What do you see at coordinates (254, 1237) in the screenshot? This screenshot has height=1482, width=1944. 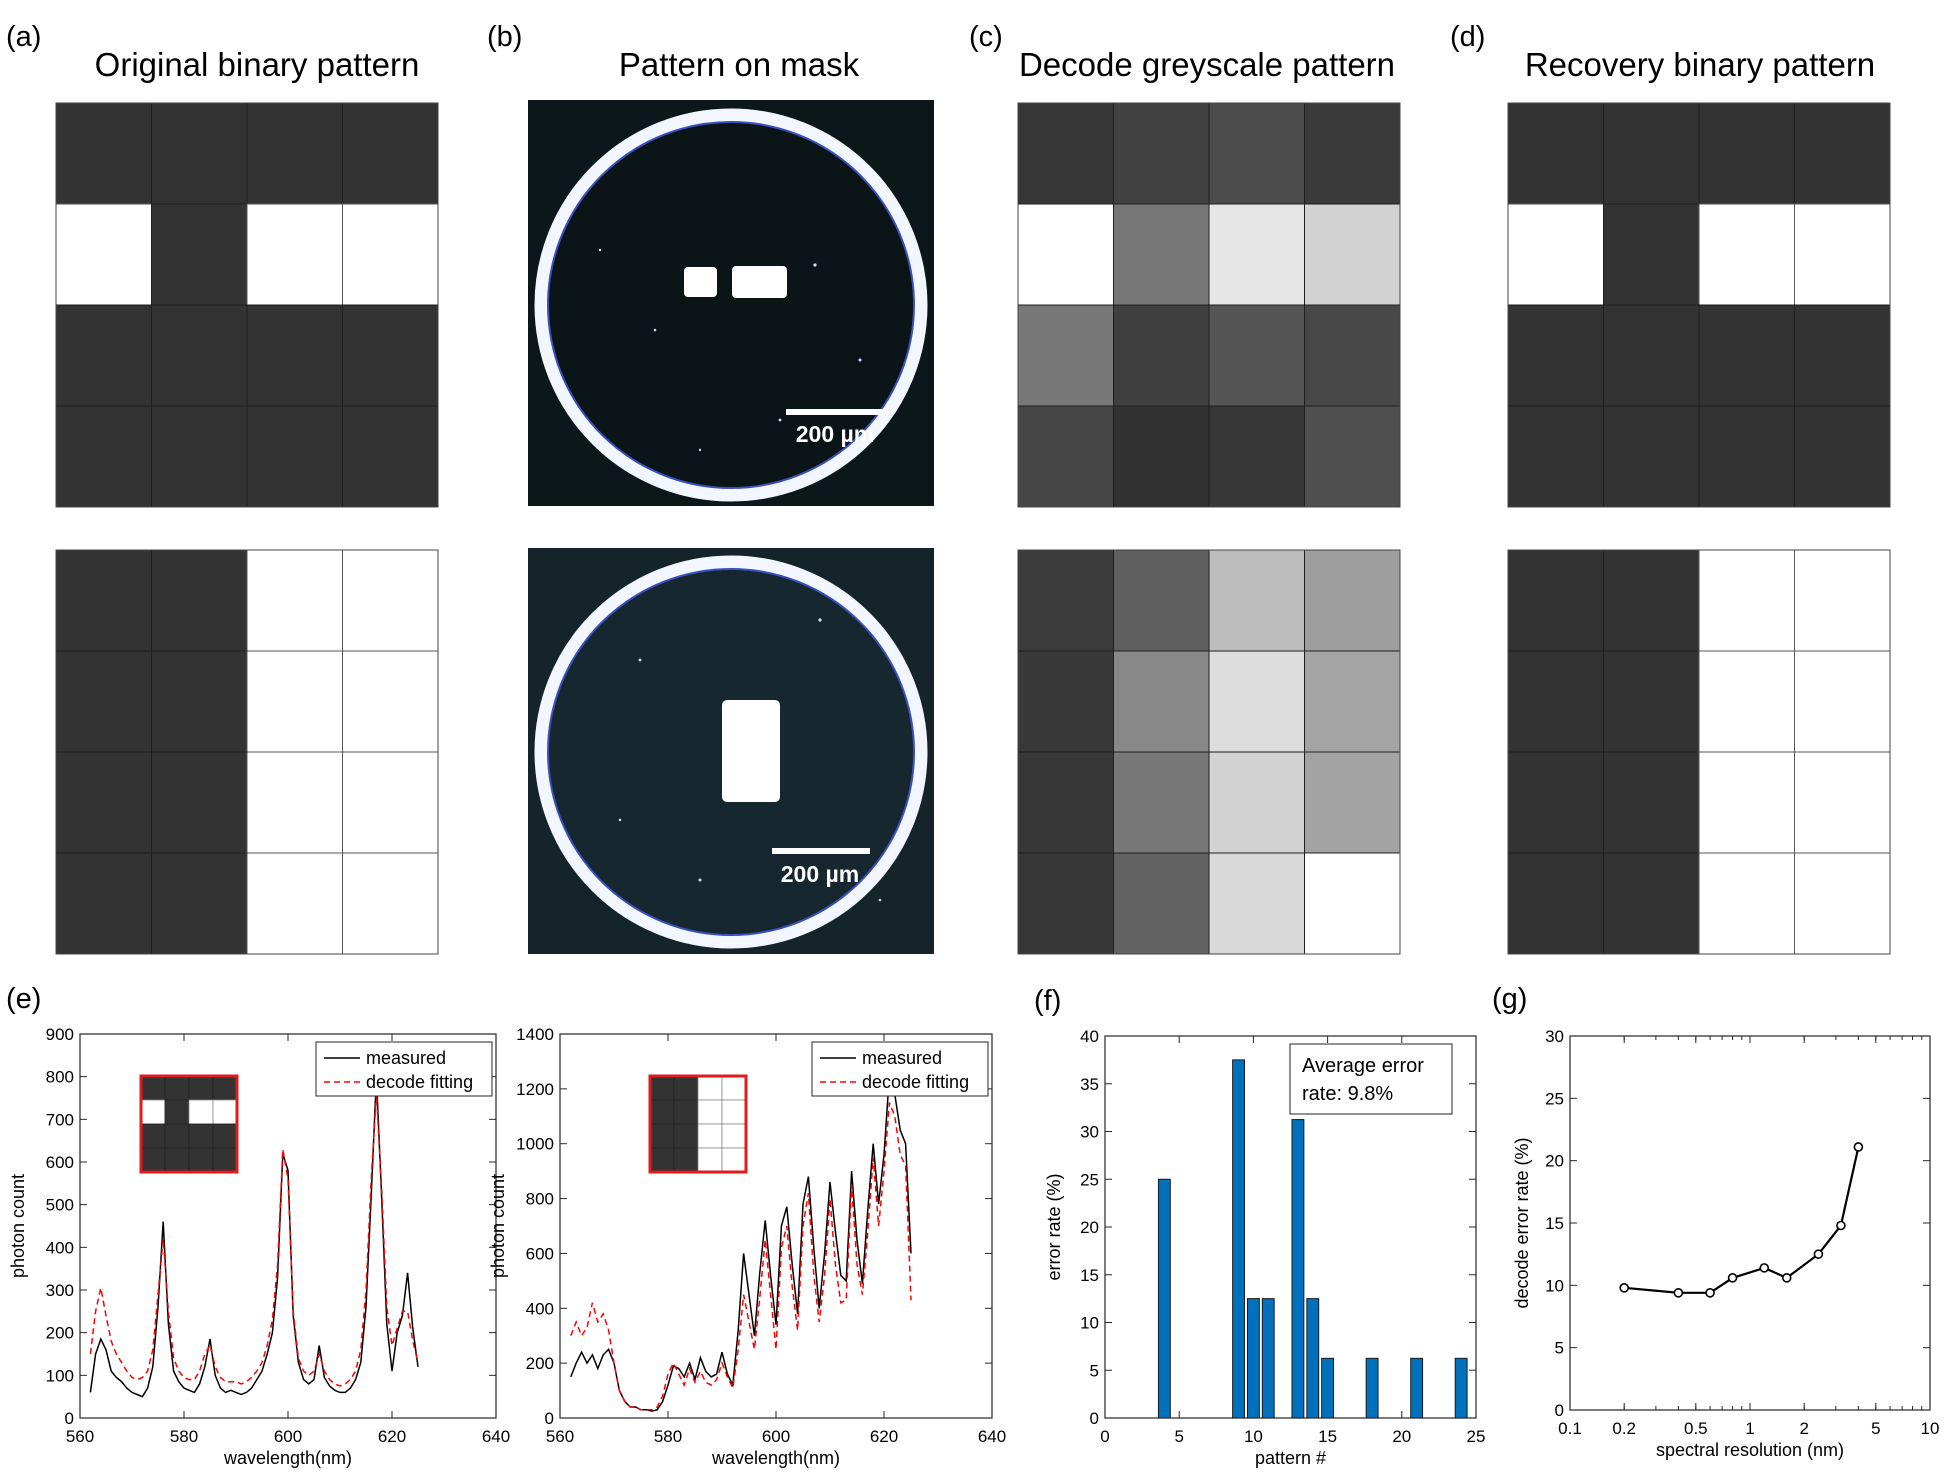 I see `measured-line` at bounding box center [254, 1237].